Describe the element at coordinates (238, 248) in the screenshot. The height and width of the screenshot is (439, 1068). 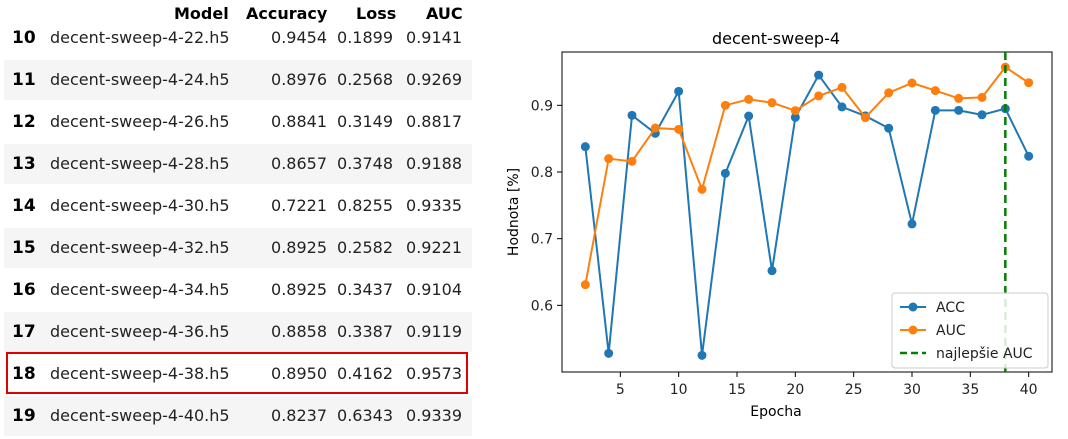
I see `table-row: 15 decent-sweep-4-32.h5 0.8925 0.2582 0.9221` at that location.